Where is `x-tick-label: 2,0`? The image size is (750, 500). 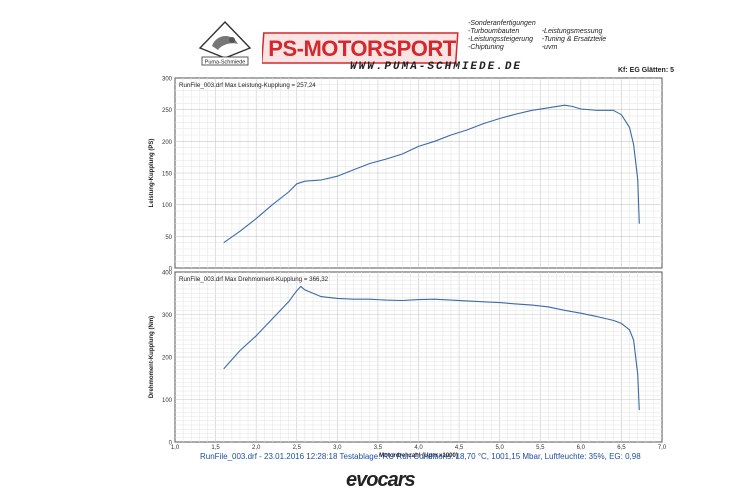 x-tick-label: 2,0 is located at coordinates (256, 448).